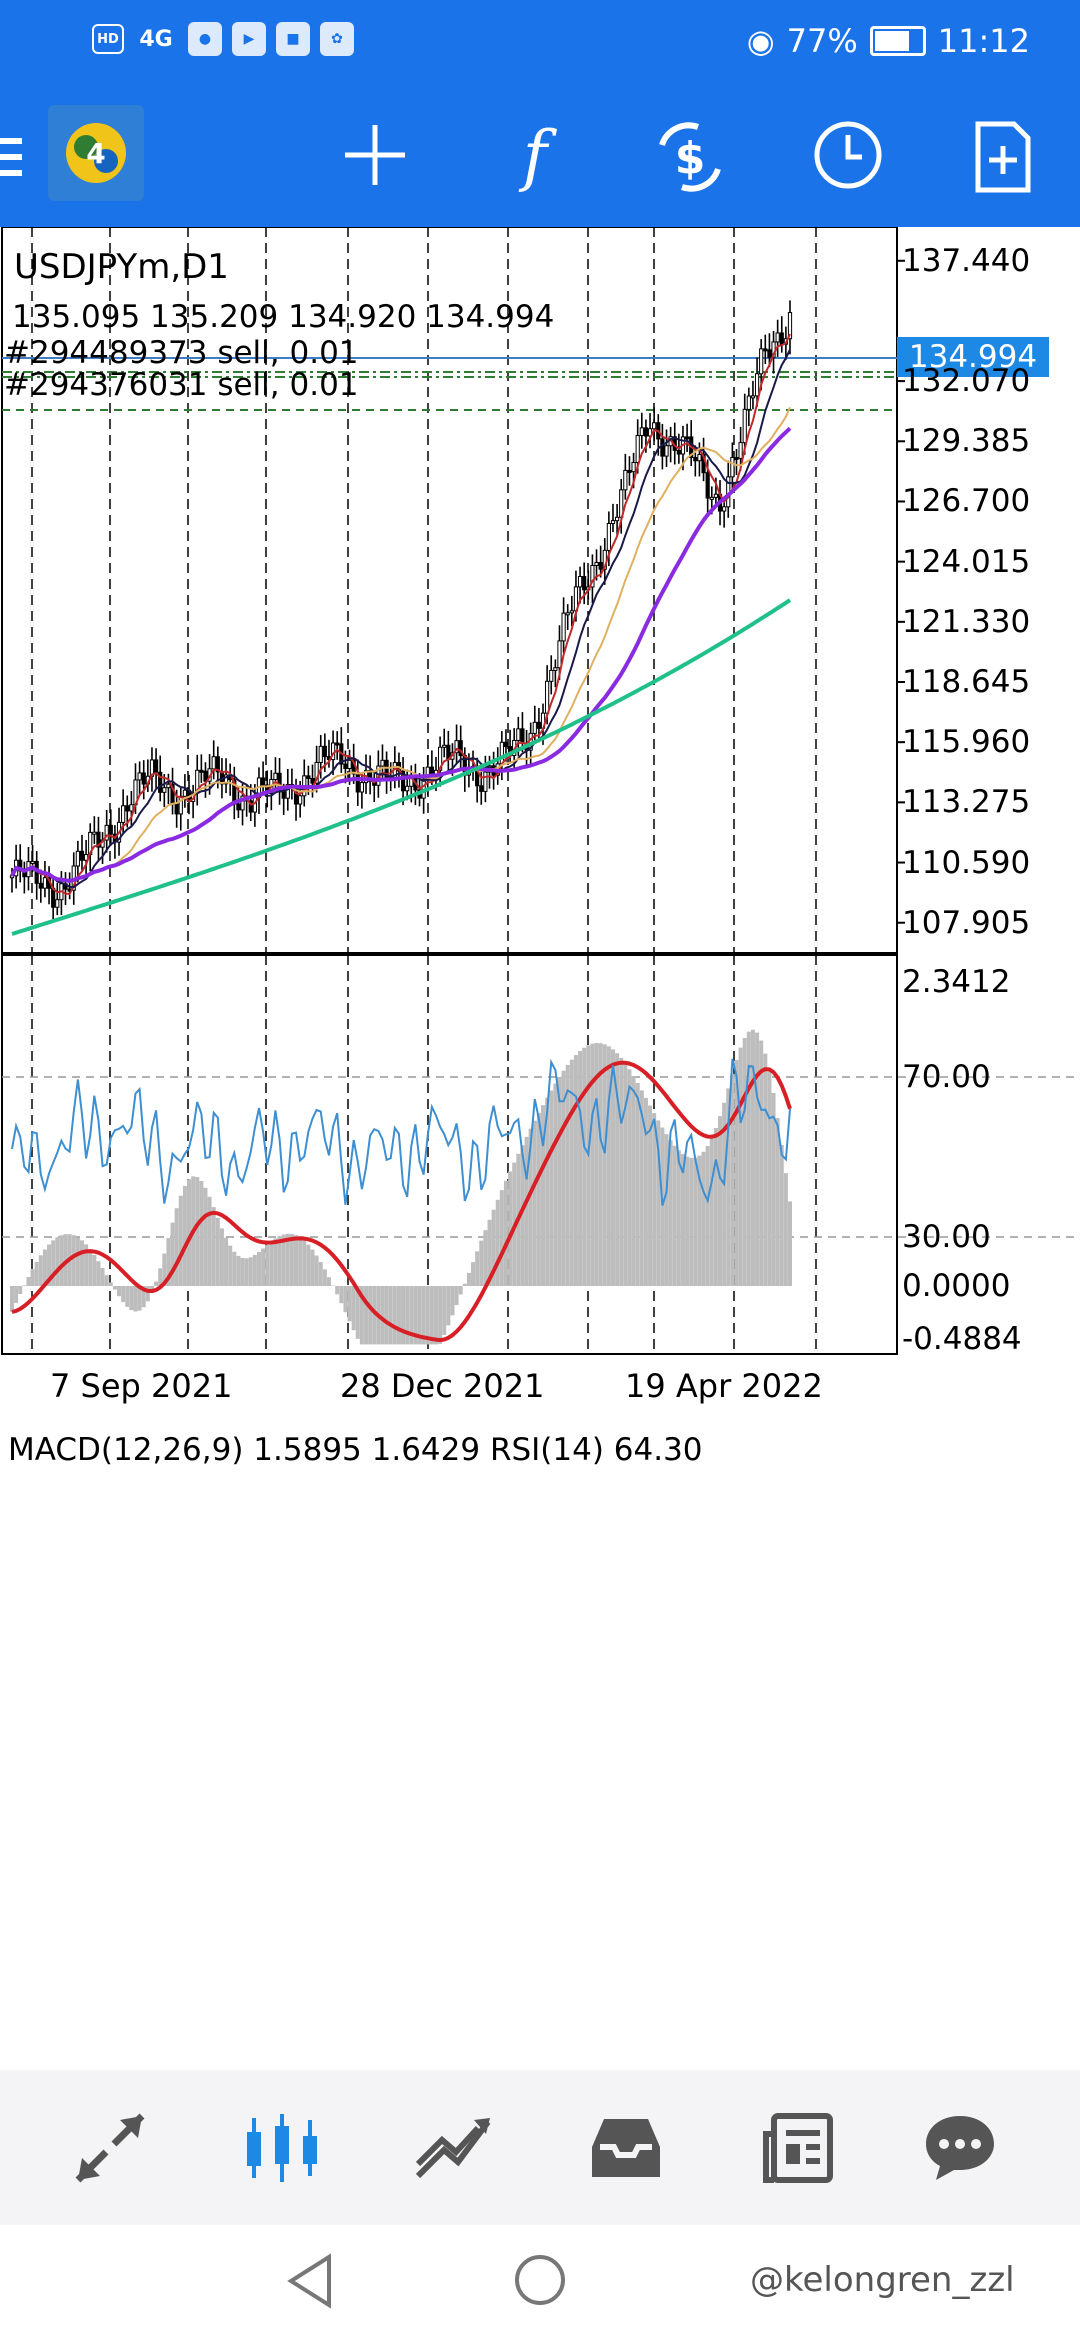  What do you see at coordinates (110, 2148) in the screenshot?
I see `quotes-icon` at bounding box center [110, 2148].